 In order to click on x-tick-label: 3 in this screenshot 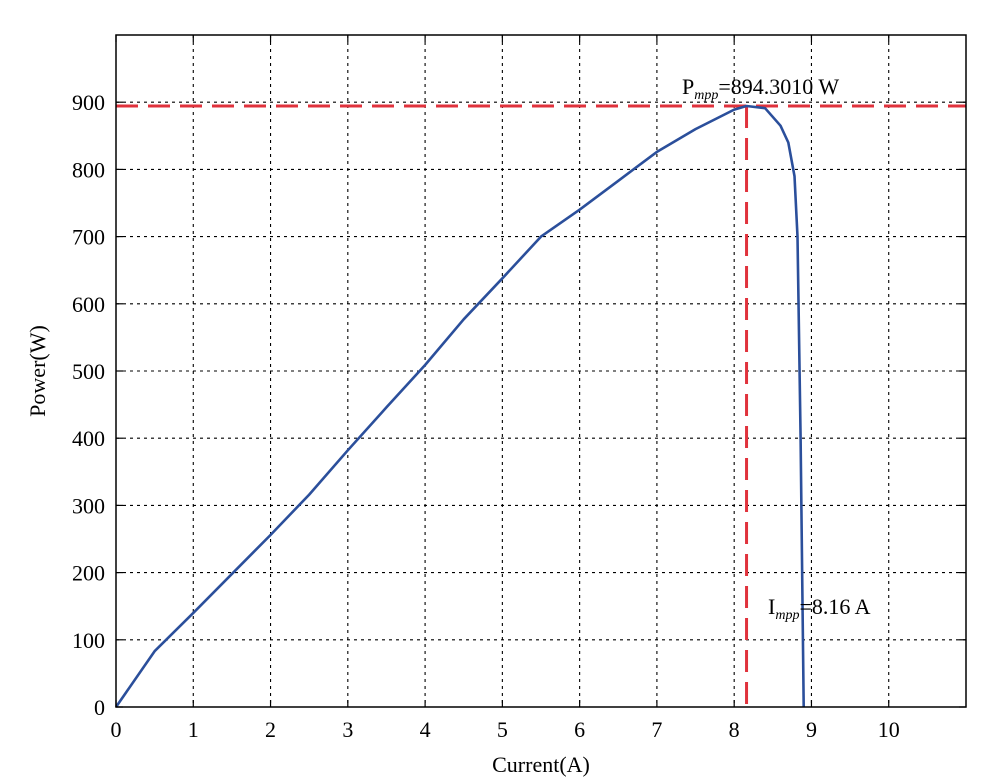, I will do `click(347, 729)`.